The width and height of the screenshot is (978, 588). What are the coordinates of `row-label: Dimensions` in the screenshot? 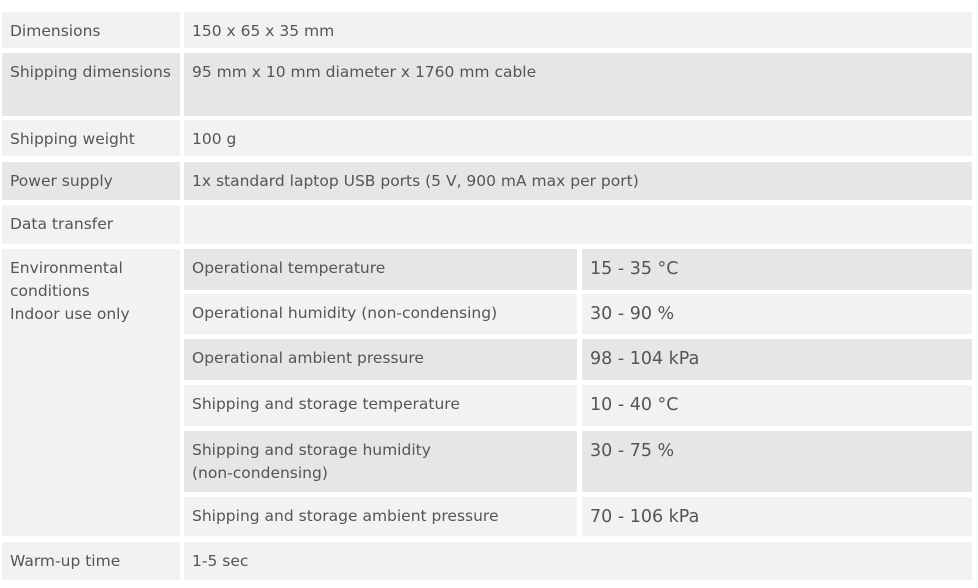 It's located at (91, 30).